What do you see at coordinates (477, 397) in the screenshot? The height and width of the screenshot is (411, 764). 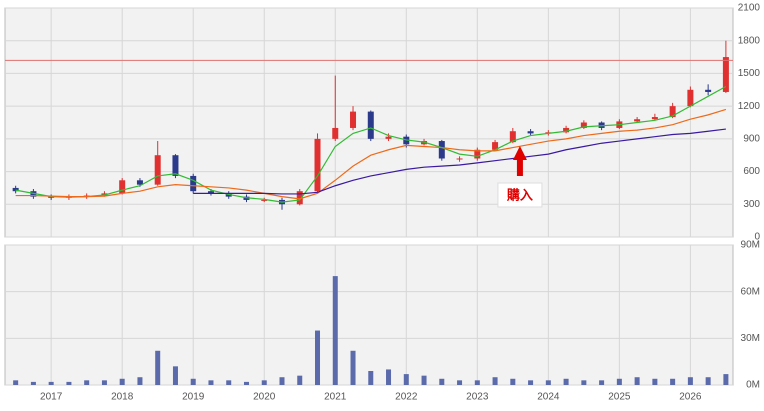 I see `x-tick-label: 2023` at bounding box center [477, 397].